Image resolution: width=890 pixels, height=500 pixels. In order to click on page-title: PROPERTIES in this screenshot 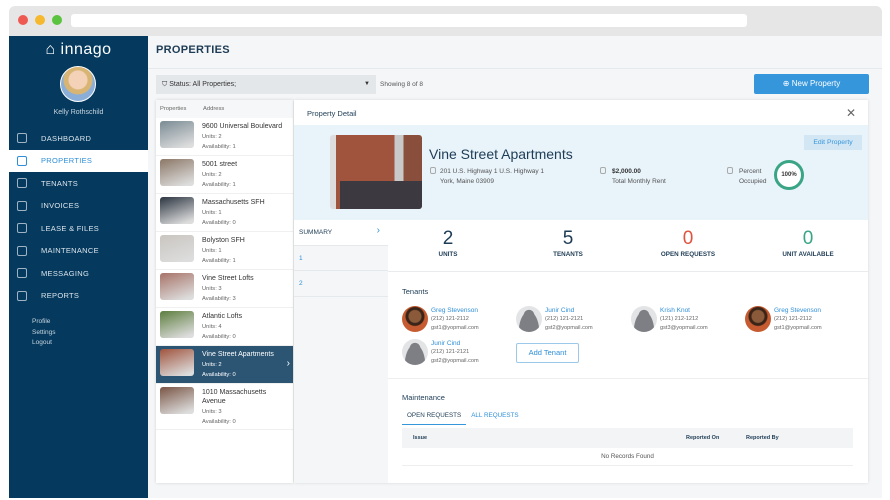, I will do `click(193, 50)`.